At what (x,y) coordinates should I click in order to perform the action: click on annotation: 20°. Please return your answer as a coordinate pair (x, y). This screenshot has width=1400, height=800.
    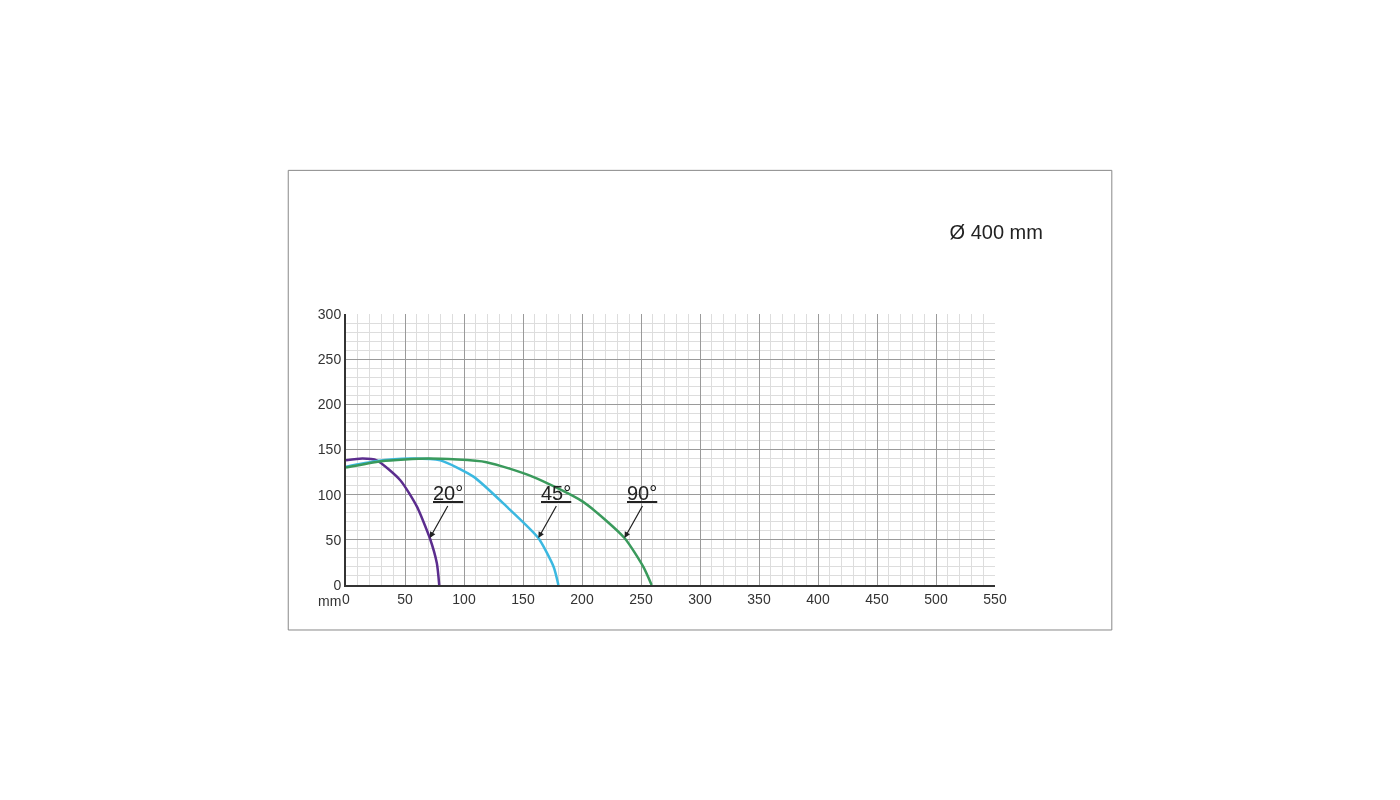
    Looking at the image, I should click on (448, 493).